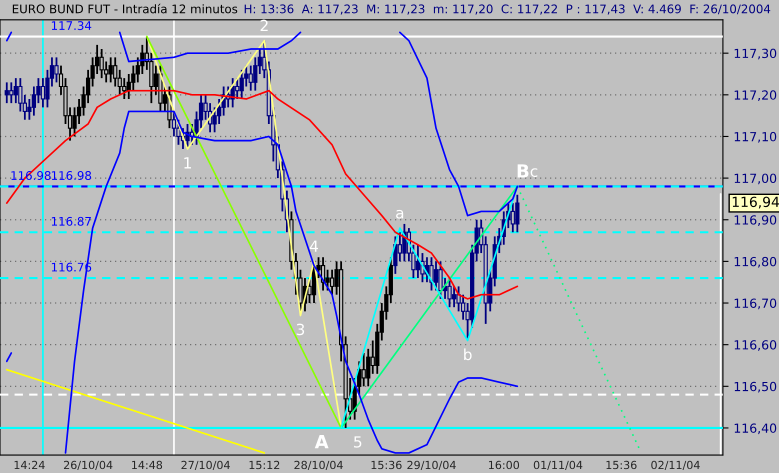  What do you see at coordinates (755, 220) in the screenshot?
I see `y-tick-label: 116,90` at bounding box center [755, 220].